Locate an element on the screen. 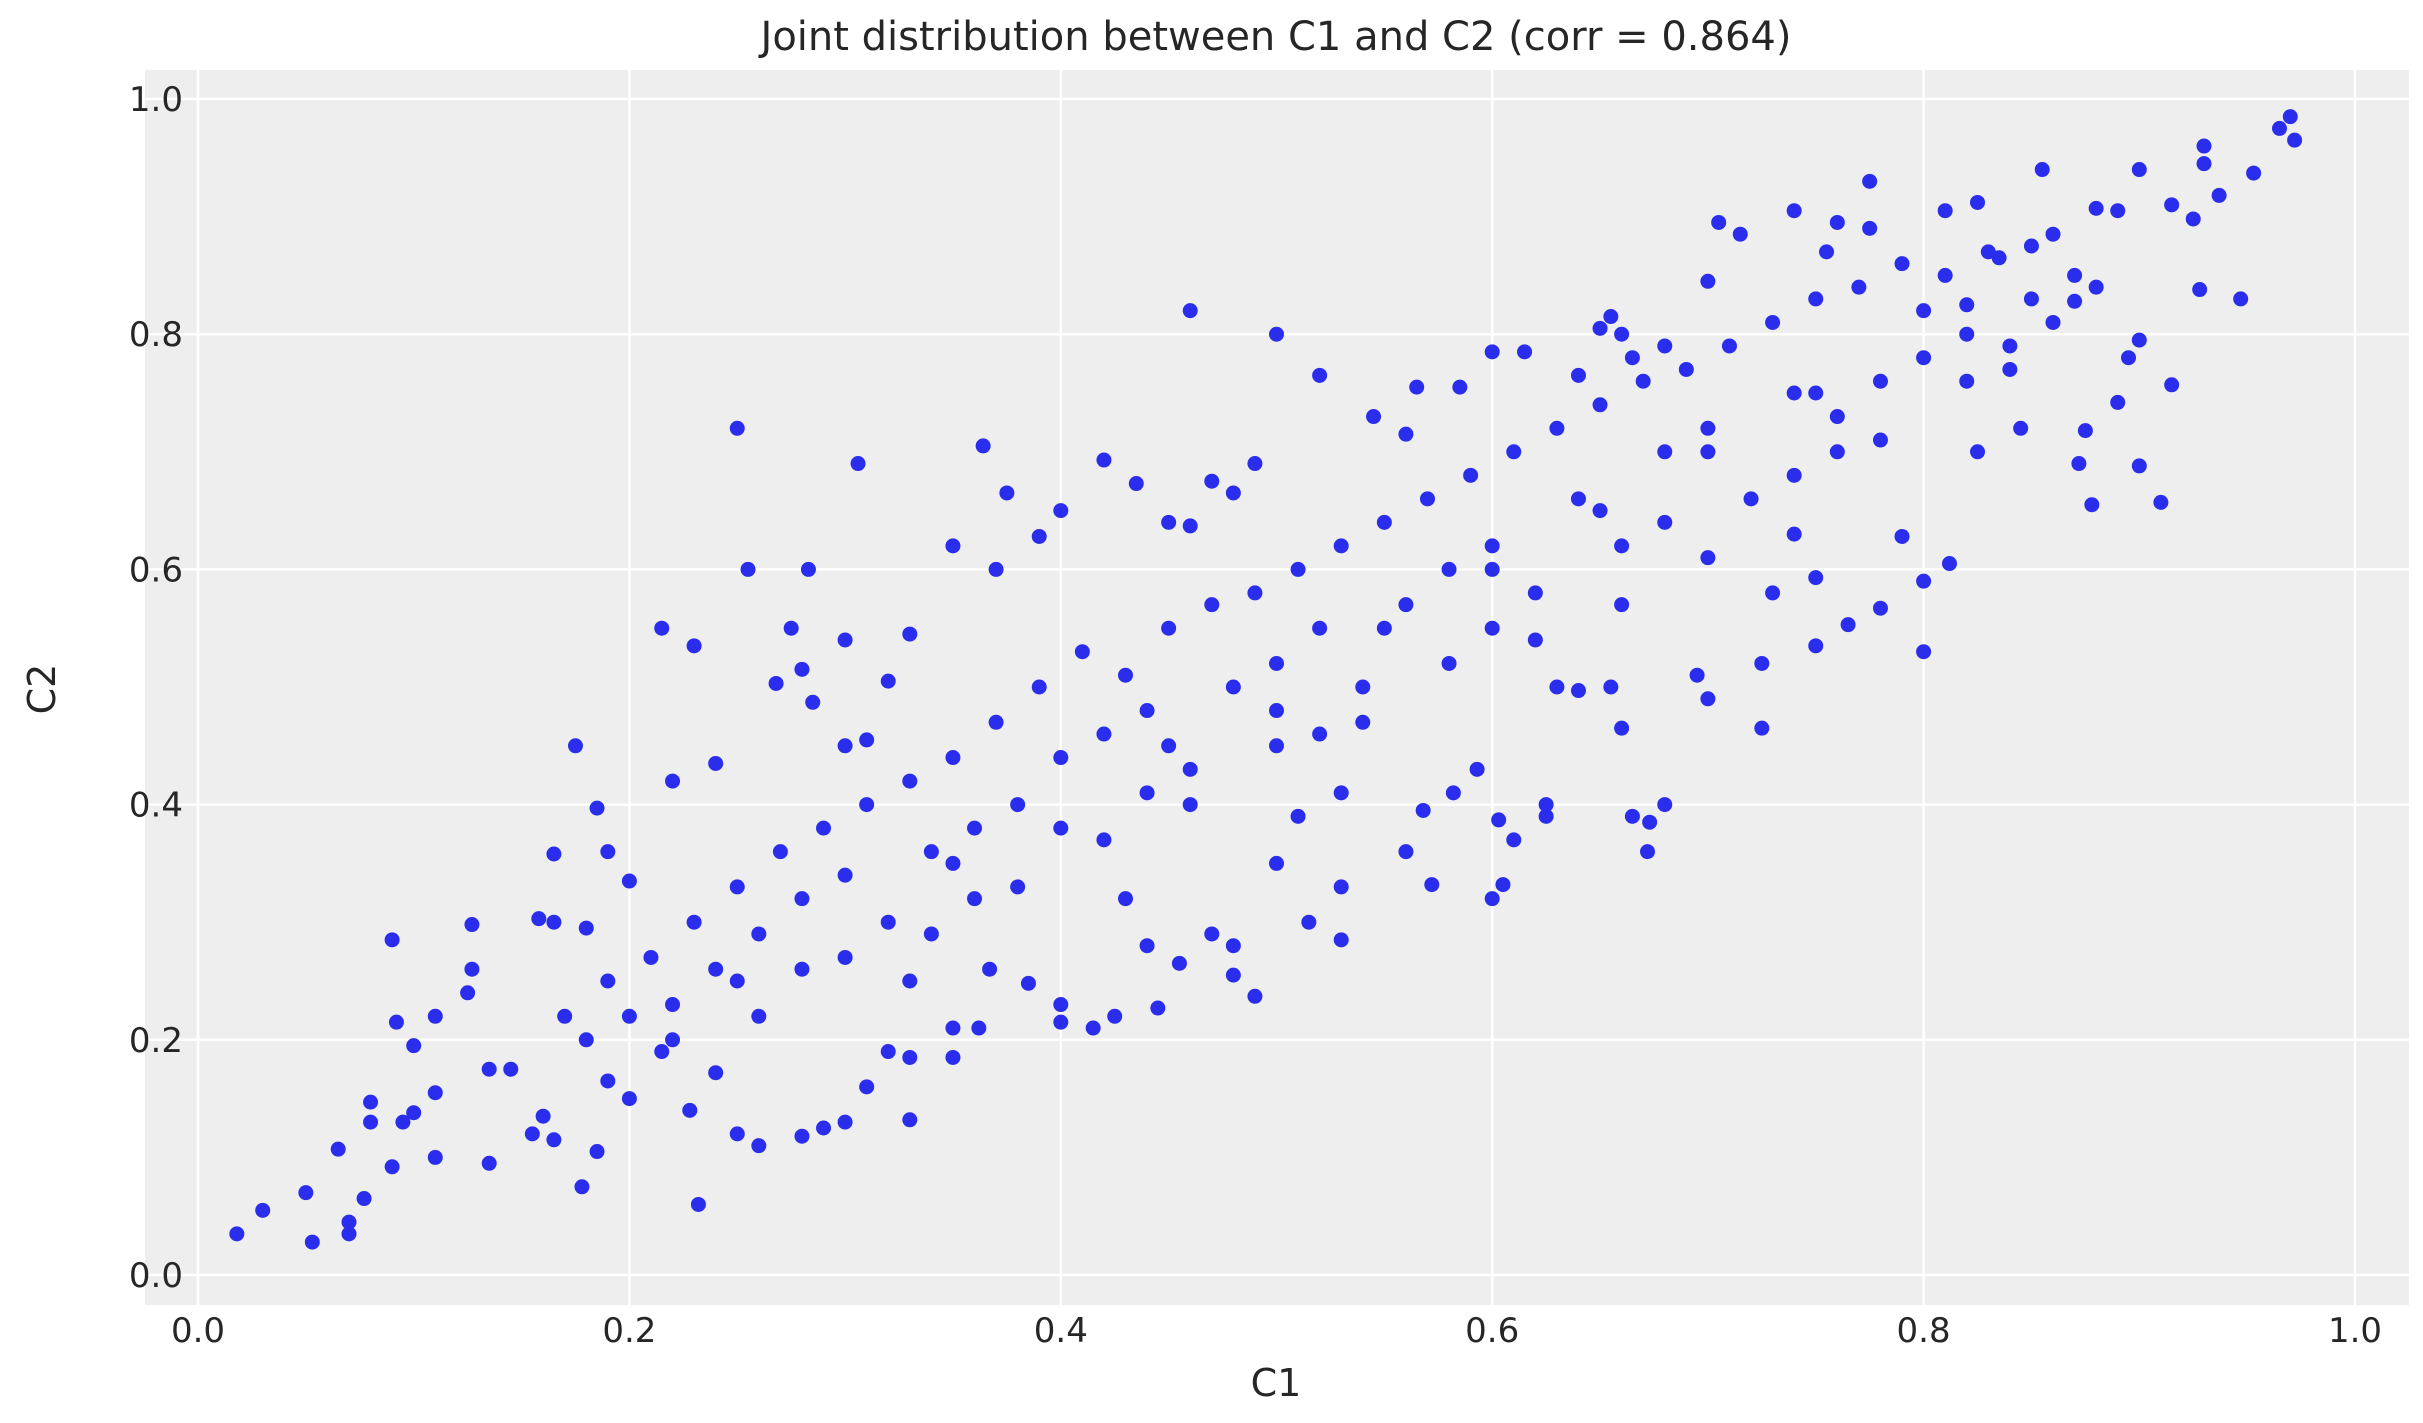 The image size is (2423, 1423). y-tick-label: 0.2 is located at coordinates (156, 1041).